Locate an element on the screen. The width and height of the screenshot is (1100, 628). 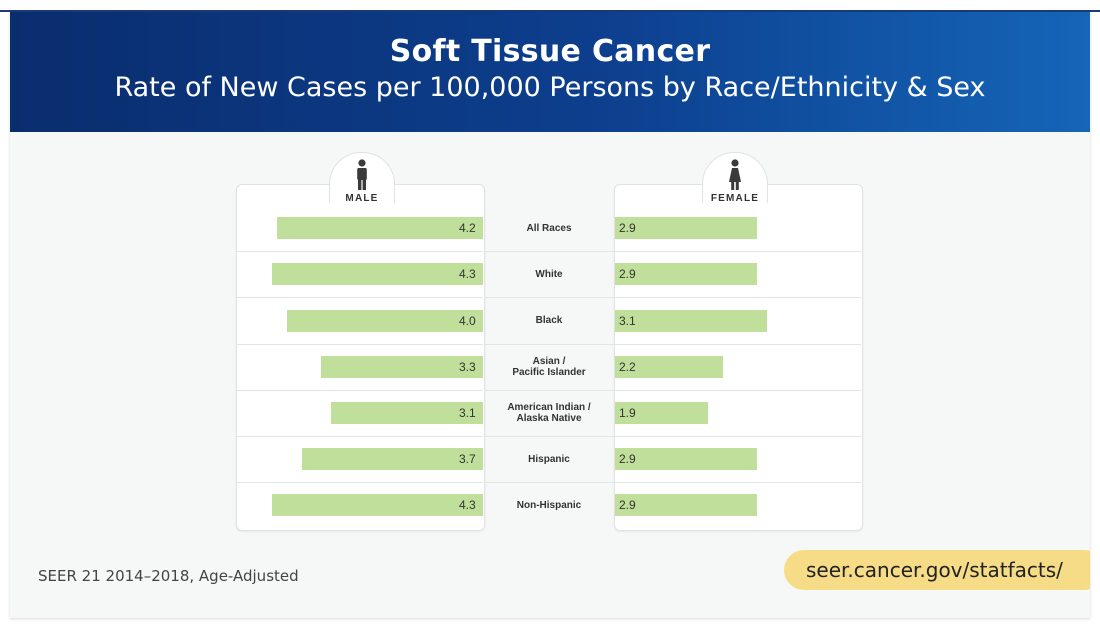
male-label: MALE is located at coordinates (362, 198).